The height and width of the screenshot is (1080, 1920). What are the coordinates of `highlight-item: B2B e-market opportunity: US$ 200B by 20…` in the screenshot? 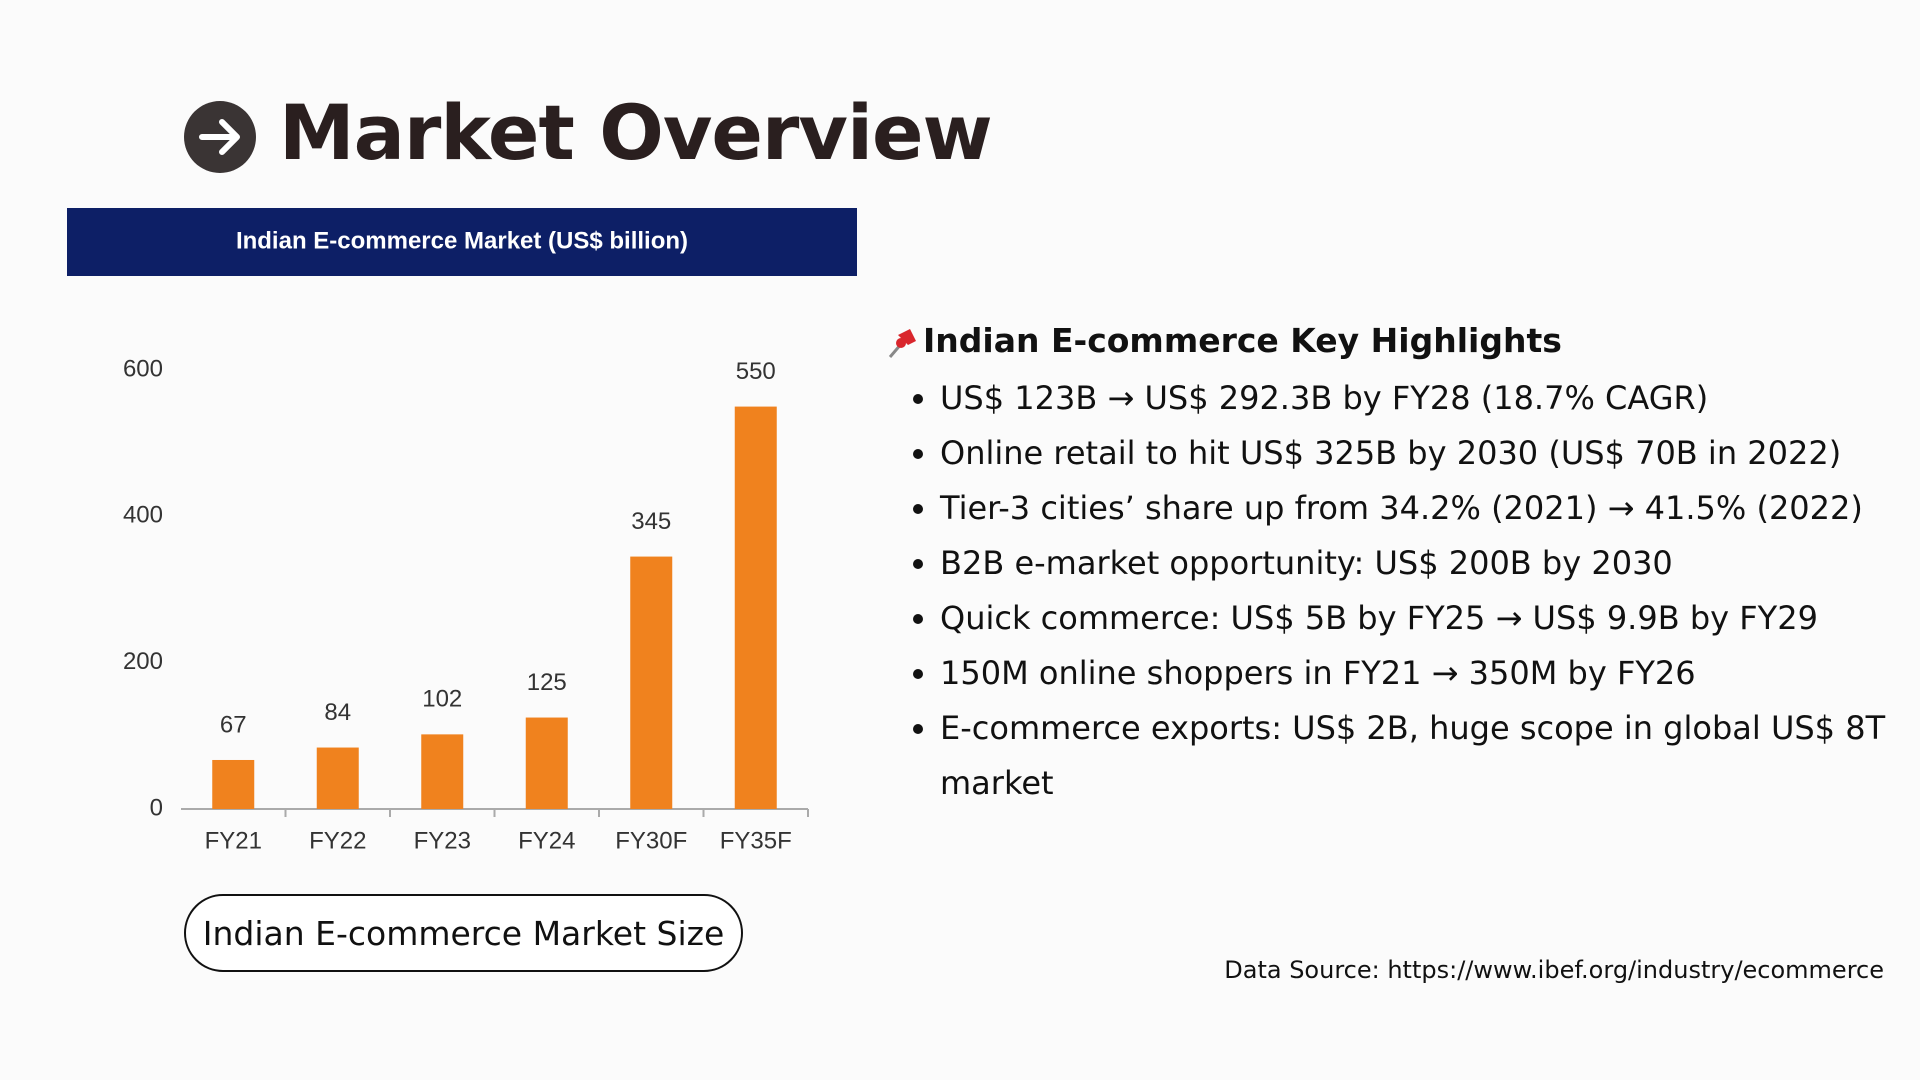 It's located at (1420, 563).